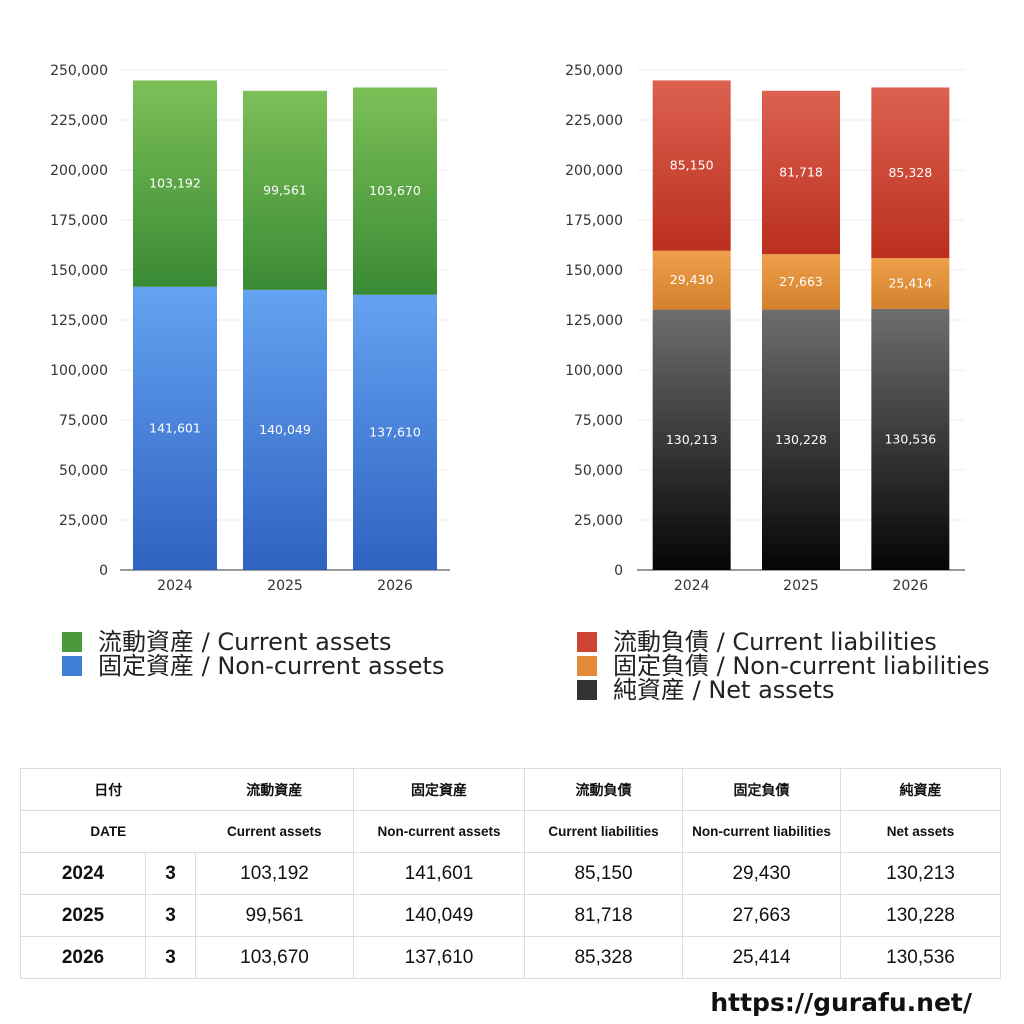 This screenshot has height=1024, width=1024. Describe the element at coordinates (841, 1002) in the screenshot. I see `site-url-watermark: https://gurafu.net/` at that location.